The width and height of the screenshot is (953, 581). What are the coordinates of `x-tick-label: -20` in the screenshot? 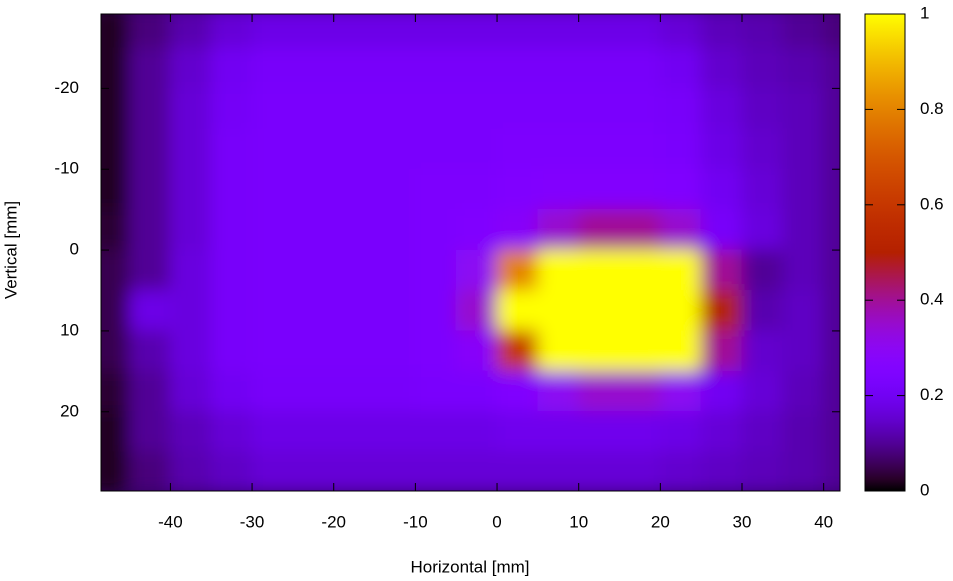 It's located at (333, 521).